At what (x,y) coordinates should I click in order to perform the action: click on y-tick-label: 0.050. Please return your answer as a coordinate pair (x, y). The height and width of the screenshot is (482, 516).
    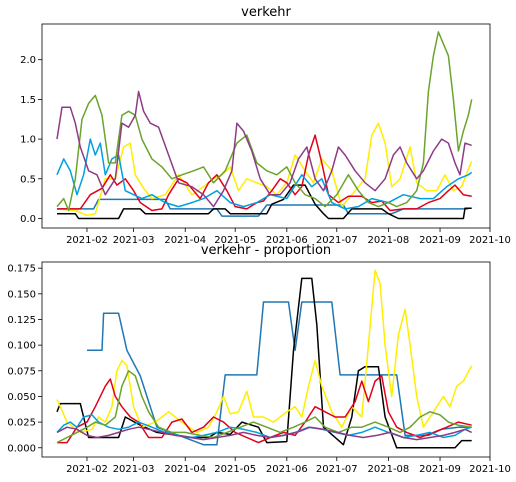
    Looking at the image, I should click on (21, 397).